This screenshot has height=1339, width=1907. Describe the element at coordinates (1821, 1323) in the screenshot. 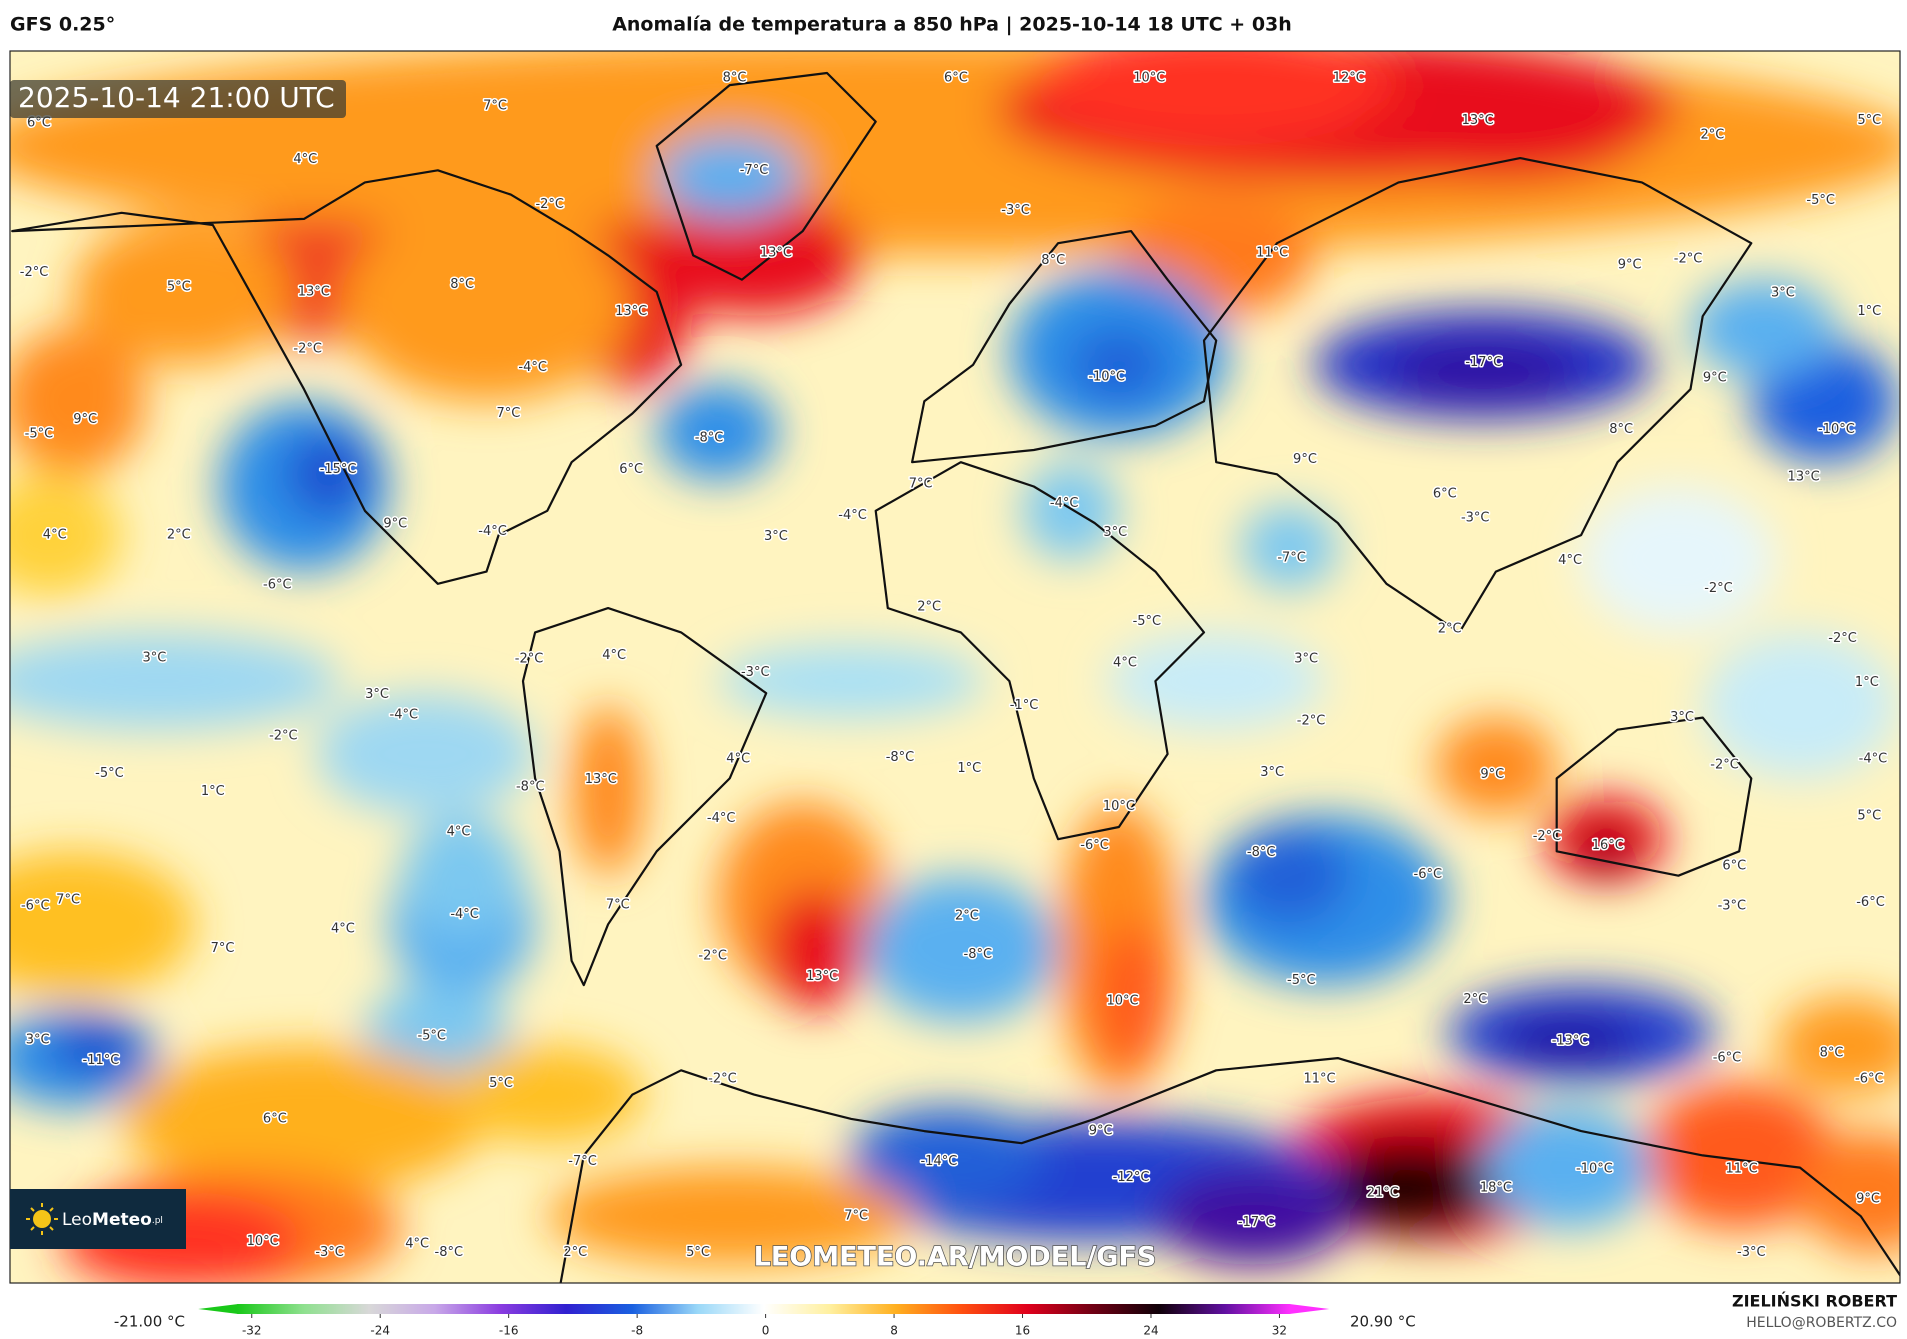

I see `email: HELLO@ROBERTZ.CO` at that location.